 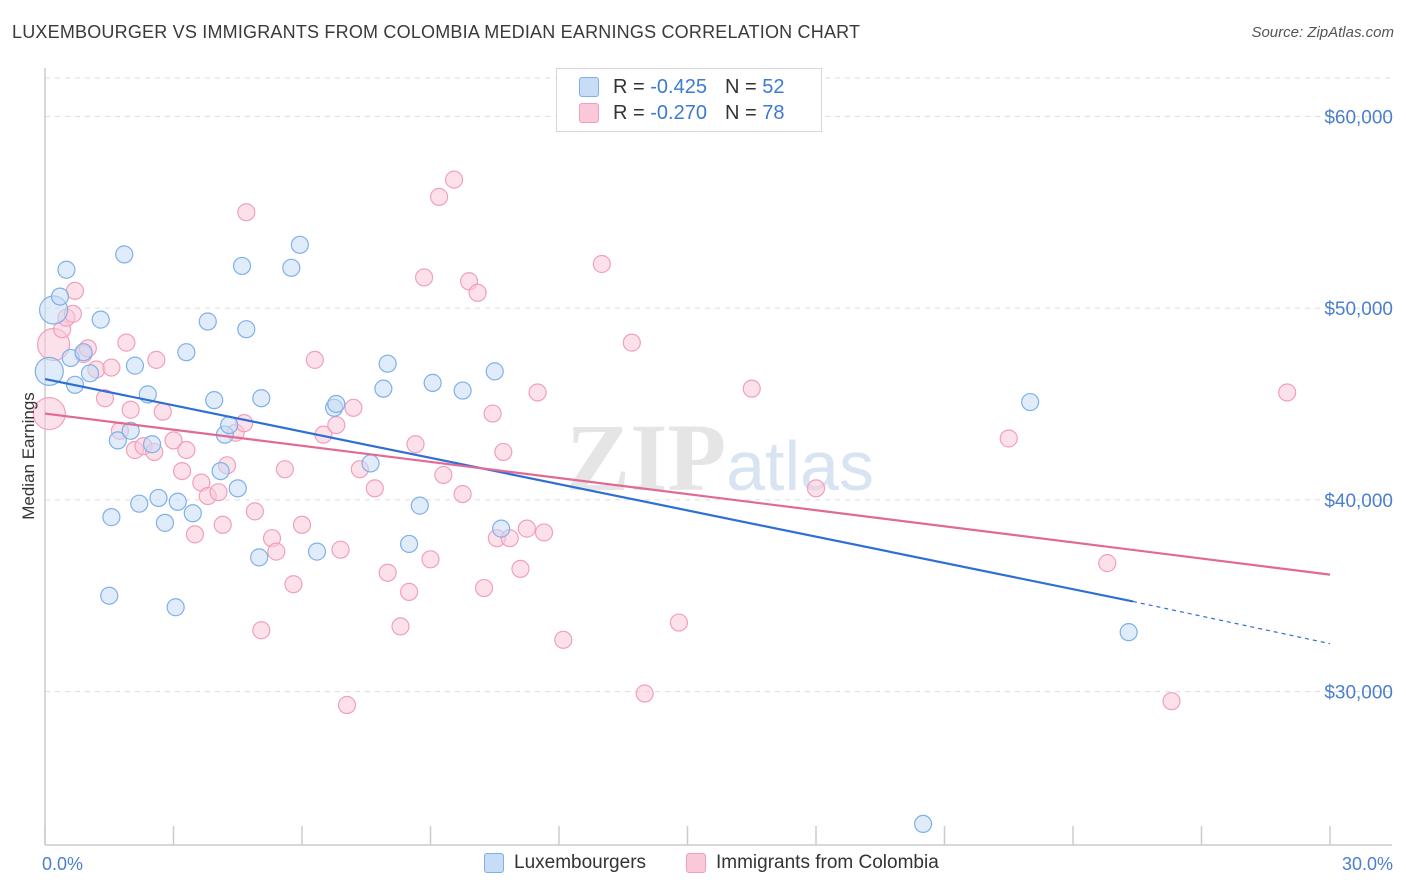 What do you see at coordinates (800, 466) in the screenshot?
I see `watermark-atlas: atlas` at bounding box center [800, 466].